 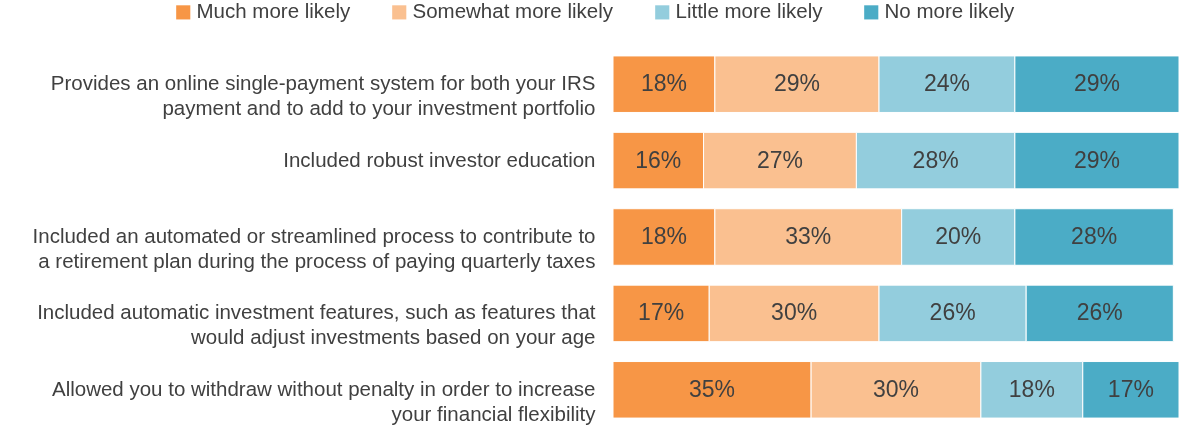 What do you see at coordinates (316, 324) in the screenshot?
I see `y-tick-label: Included automatic investment features, such as features that would adjust investments based on your age` at bounding box center [316, 324].